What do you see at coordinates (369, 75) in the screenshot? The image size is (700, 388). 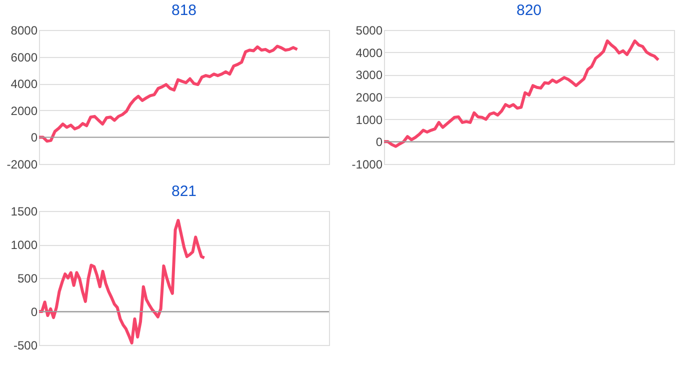 I see `y-tick-label: 3000` at bounding box center [369, 75].